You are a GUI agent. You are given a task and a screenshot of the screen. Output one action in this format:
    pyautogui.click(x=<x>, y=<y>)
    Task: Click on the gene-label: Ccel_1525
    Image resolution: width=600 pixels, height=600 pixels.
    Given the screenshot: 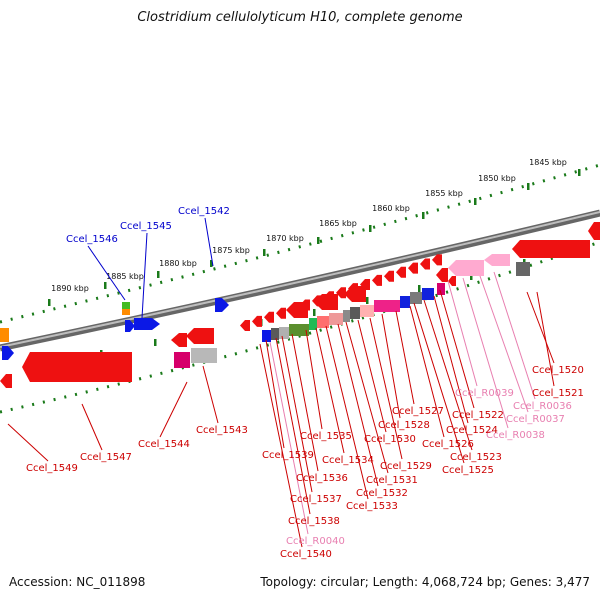 What is the action you would take?
    pyautogui.click(x=468, y=470)
    